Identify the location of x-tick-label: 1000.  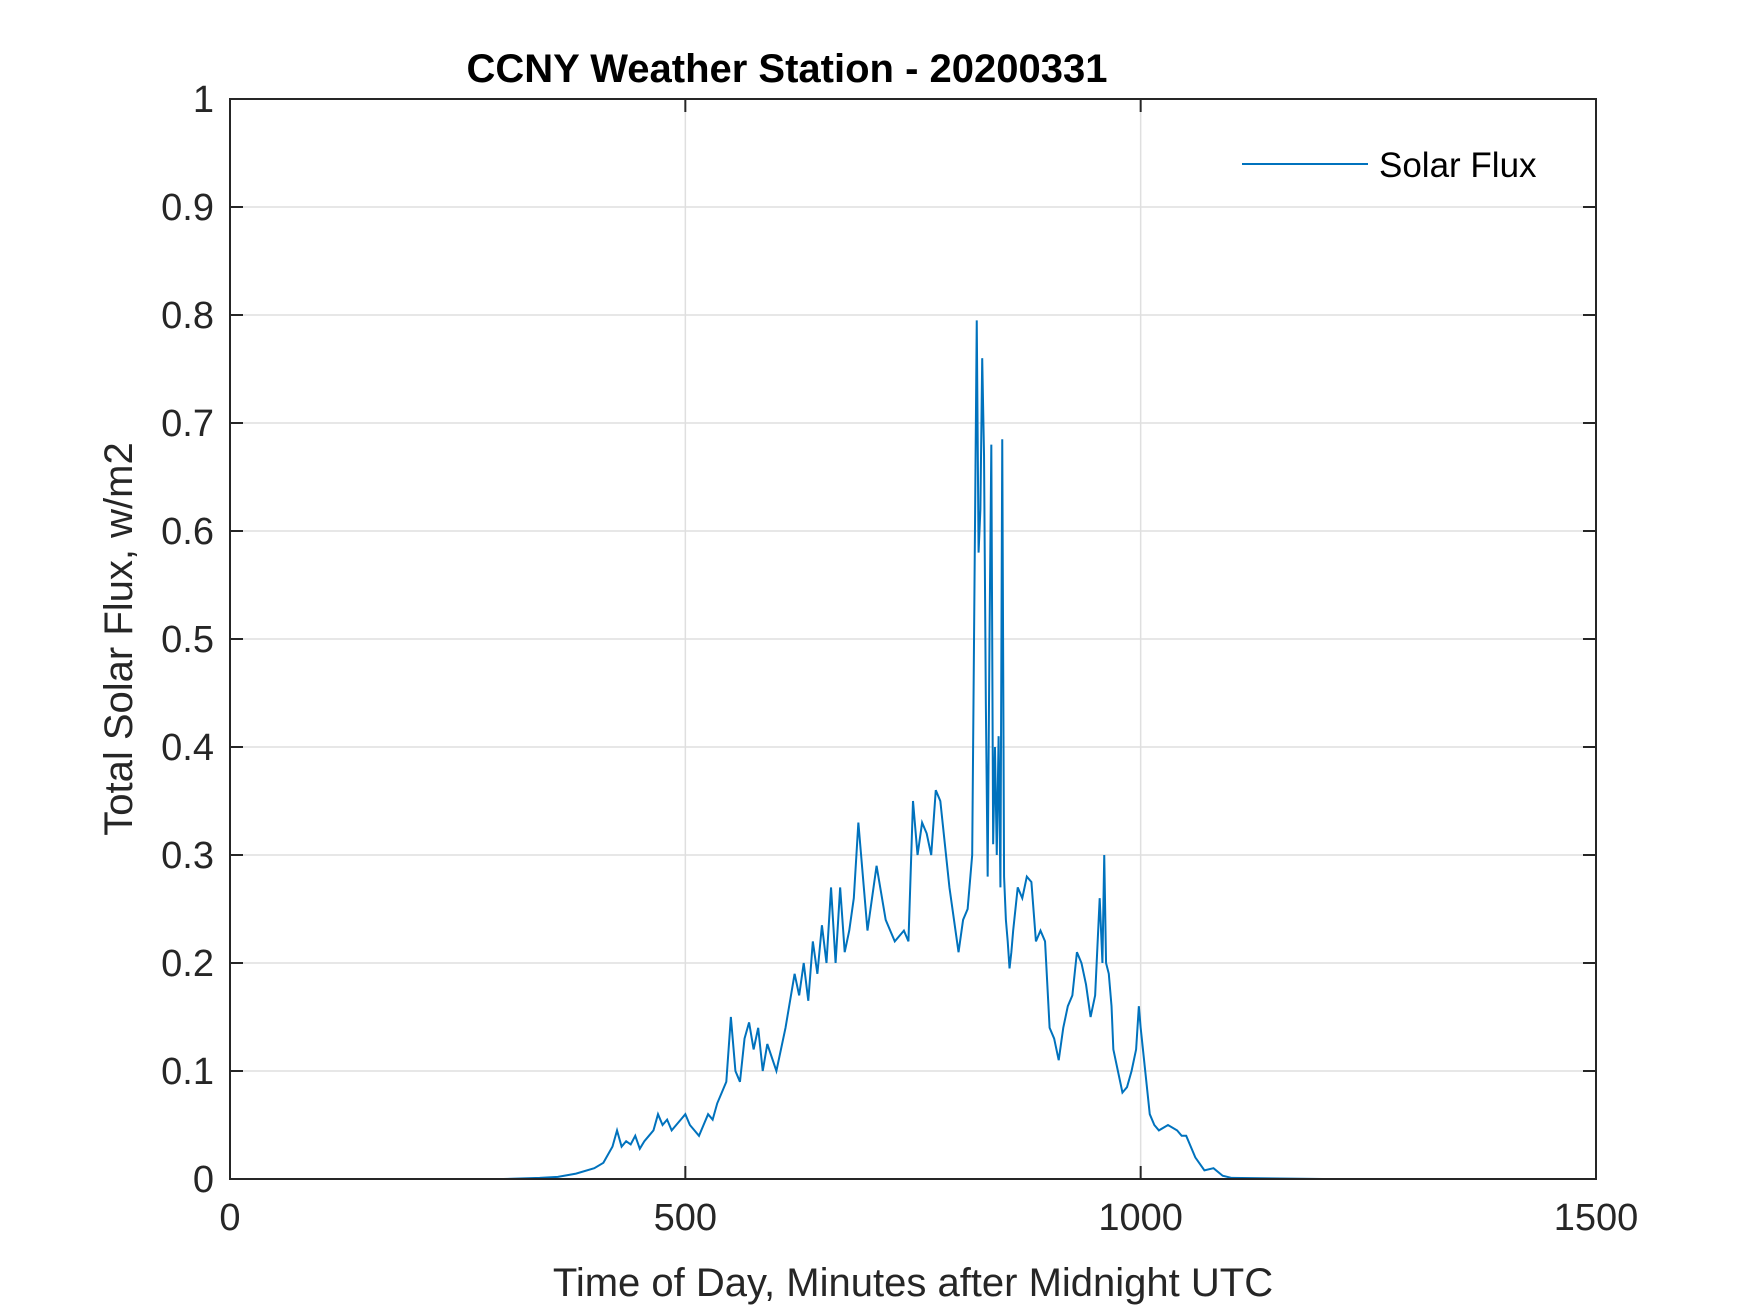
(1140, 1218).